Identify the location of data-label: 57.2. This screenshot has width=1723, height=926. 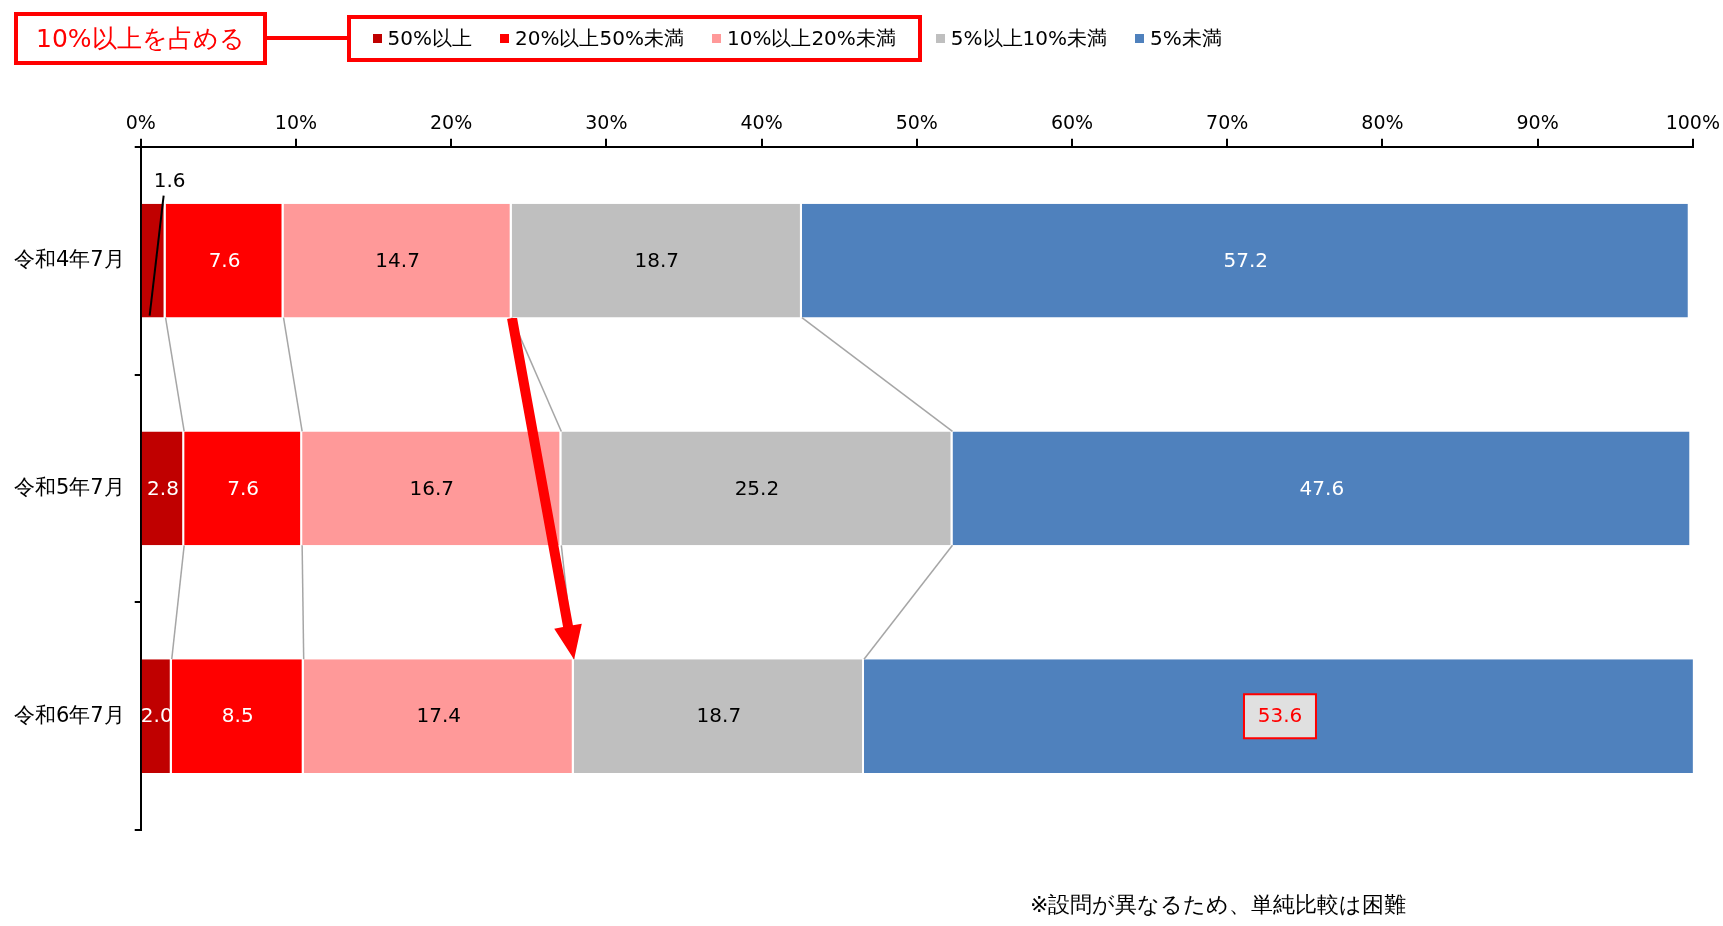
(1246, 259).